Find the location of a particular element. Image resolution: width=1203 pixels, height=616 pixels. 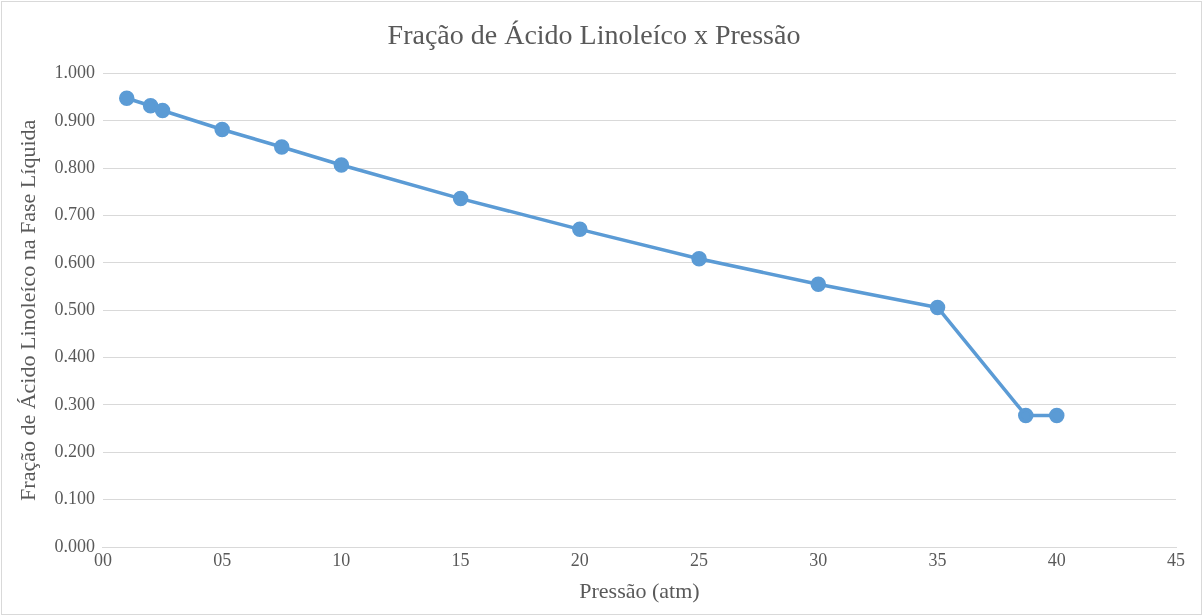

x-tick-label: 35 is located at coordinates (937, 559).